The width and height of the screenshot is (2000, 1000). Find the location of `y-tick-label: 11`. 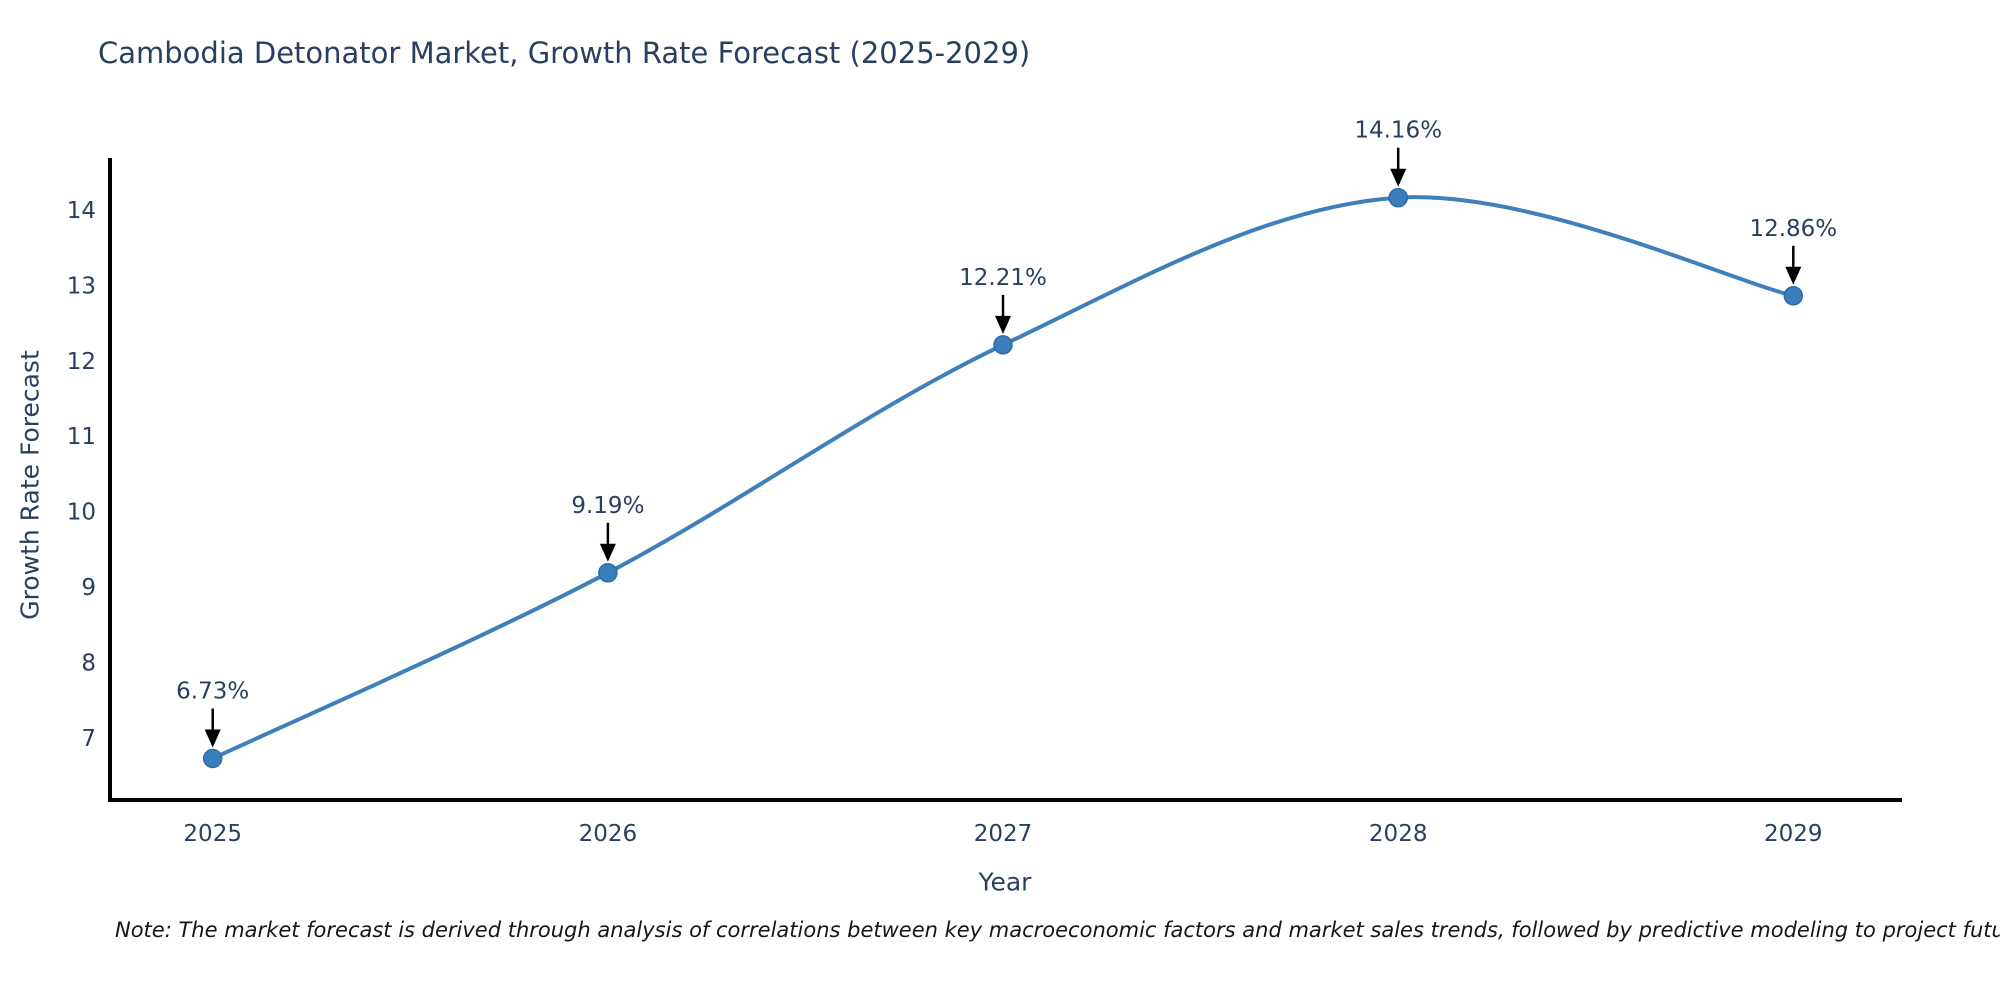

y-tick-label: 11 is located at coordinates (81, 437).